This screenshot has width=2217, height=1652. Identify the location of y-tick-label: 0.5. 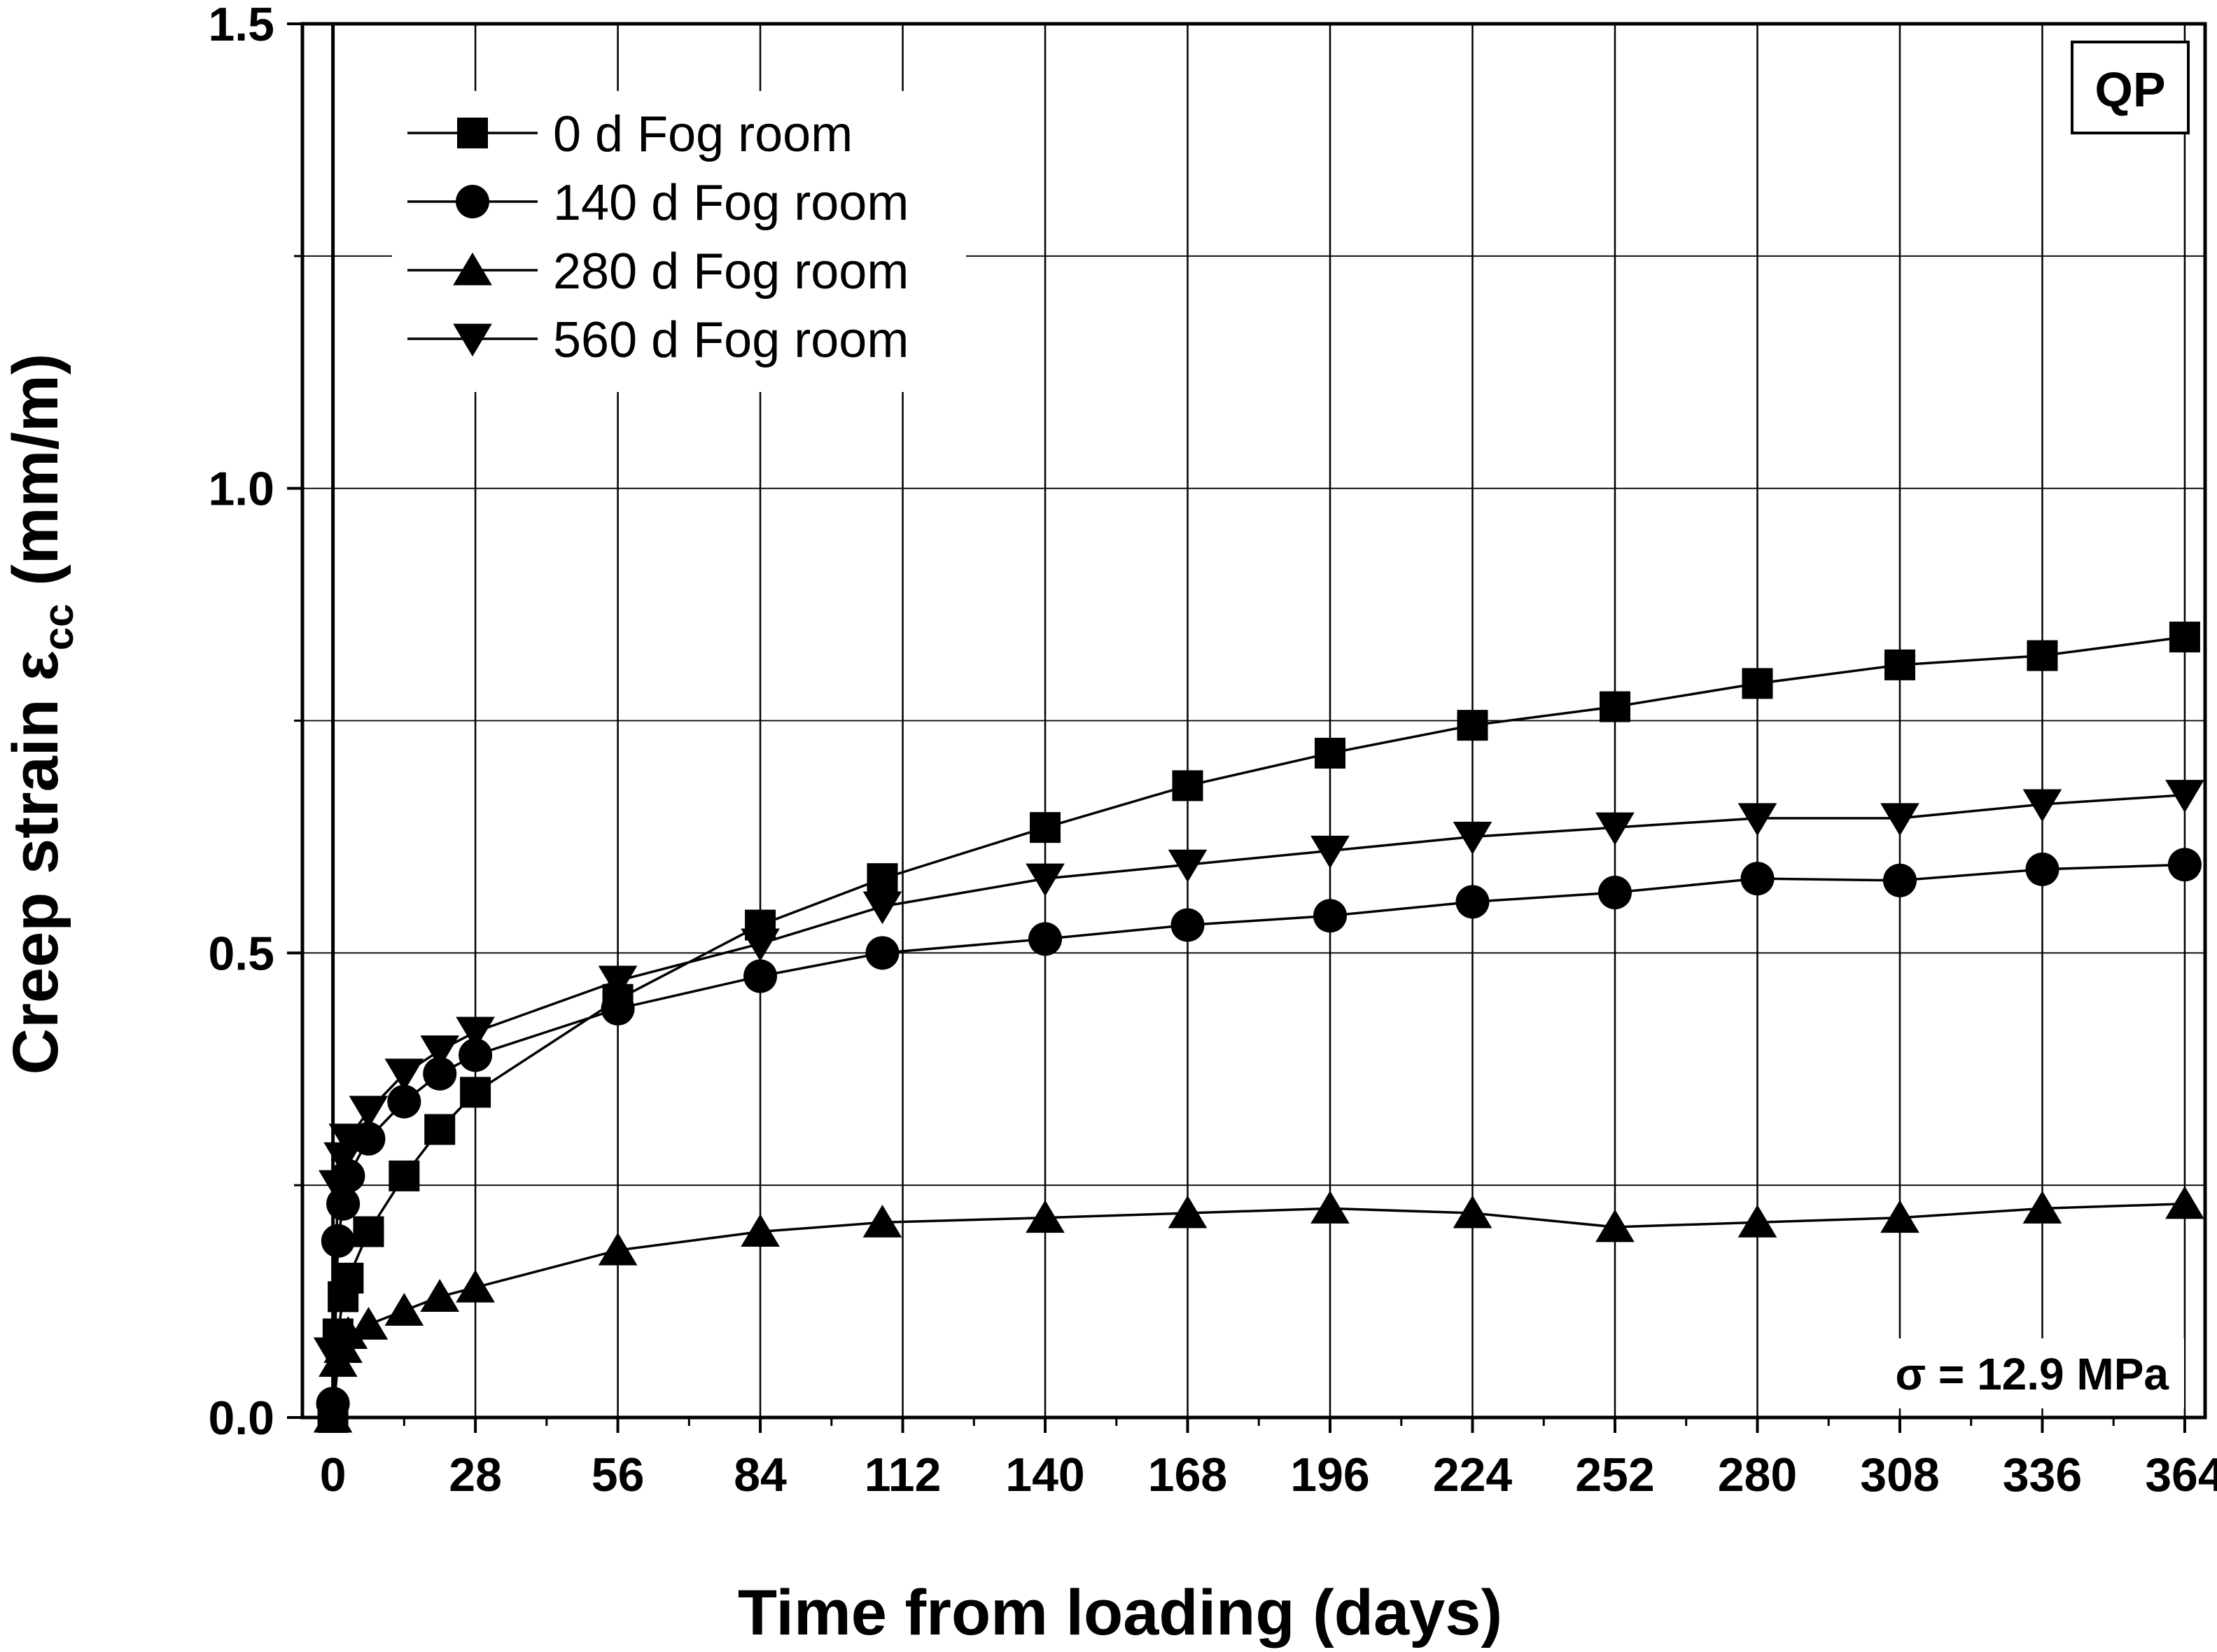
(241, 953).